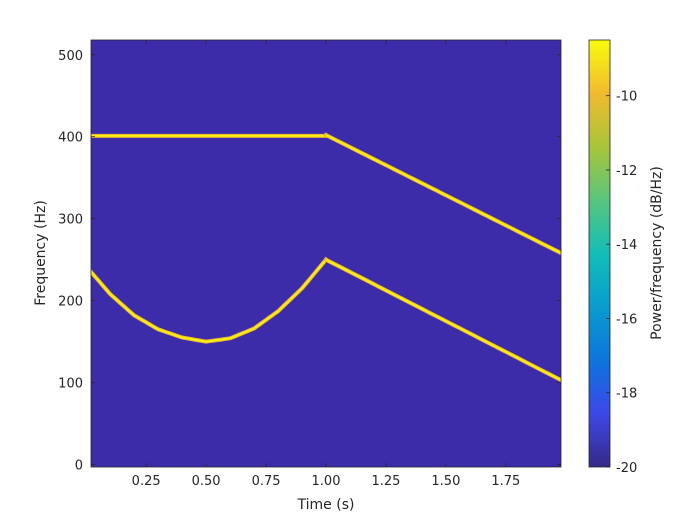 The width and height of the screenshot is (700, 525). I want to click on x-axis-label: Time (s), so click(326, 505).